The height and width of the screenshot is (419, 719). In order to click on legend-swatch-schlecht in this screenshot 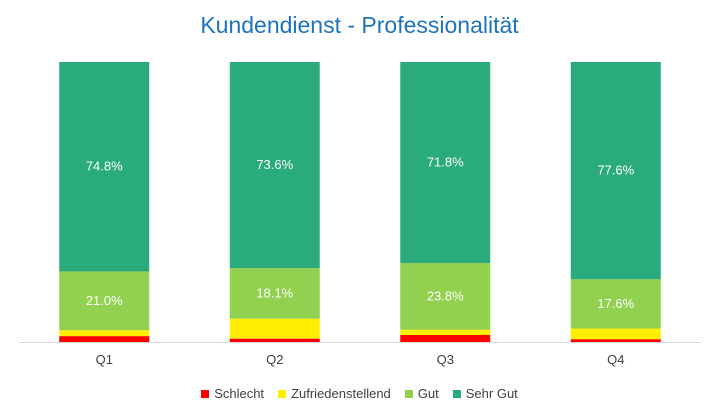, I will do `click(205, 393)`.